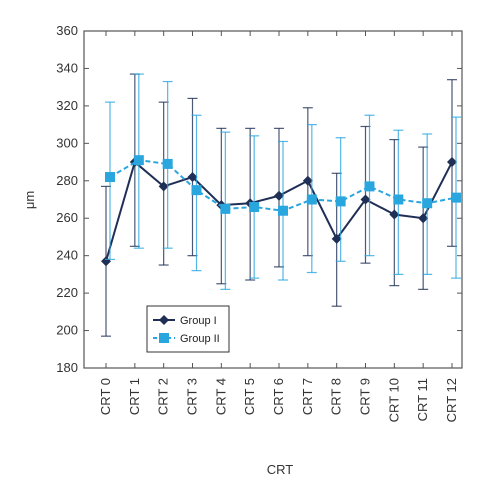 The image size is (500, 500). I want to click on x-tick-label: CRT 3, so click(192, 396).